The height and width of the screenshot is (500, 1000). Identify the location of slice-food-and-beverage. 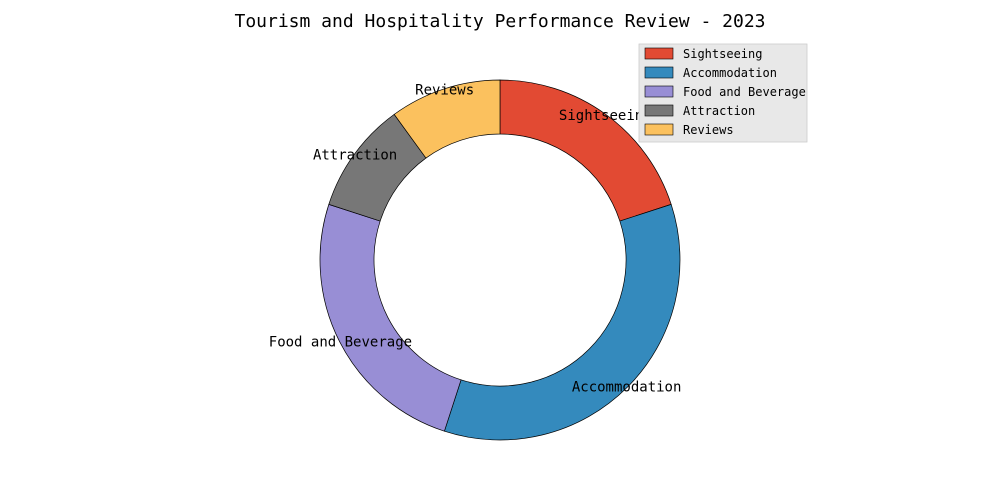
(390, 317).